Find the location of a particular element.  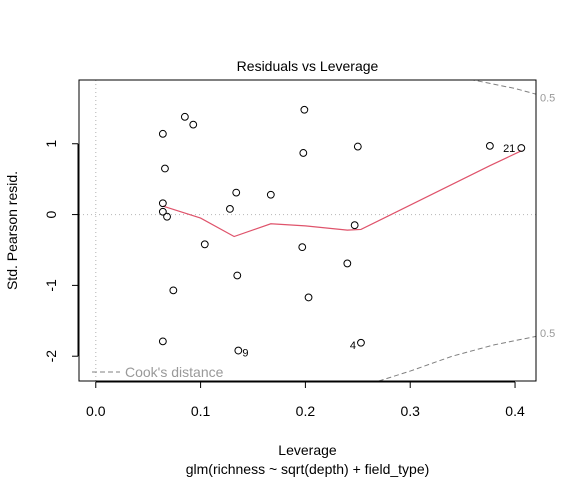

x-tick-label: 0.0 is located at coordinates (96, 411).